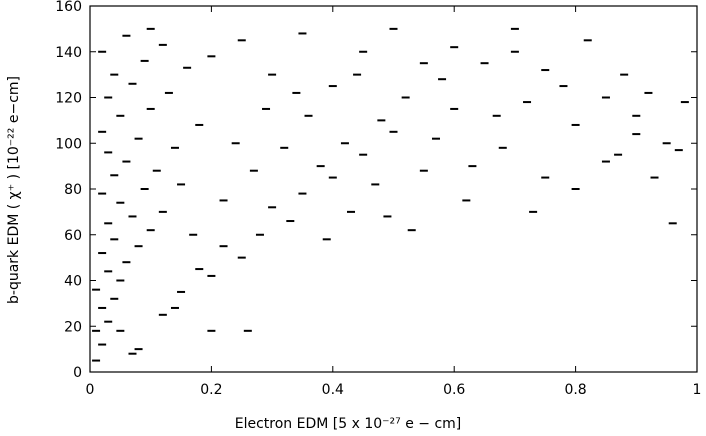 Image resolution: width=706 pixels, height=436 pixels. What do you see at coordinates (348, 424) in the screenshot?
I see `x-axis-label: Electron EDM [5 x 10⁻²⁷ e − cm]` at bounding box center [348, 424].